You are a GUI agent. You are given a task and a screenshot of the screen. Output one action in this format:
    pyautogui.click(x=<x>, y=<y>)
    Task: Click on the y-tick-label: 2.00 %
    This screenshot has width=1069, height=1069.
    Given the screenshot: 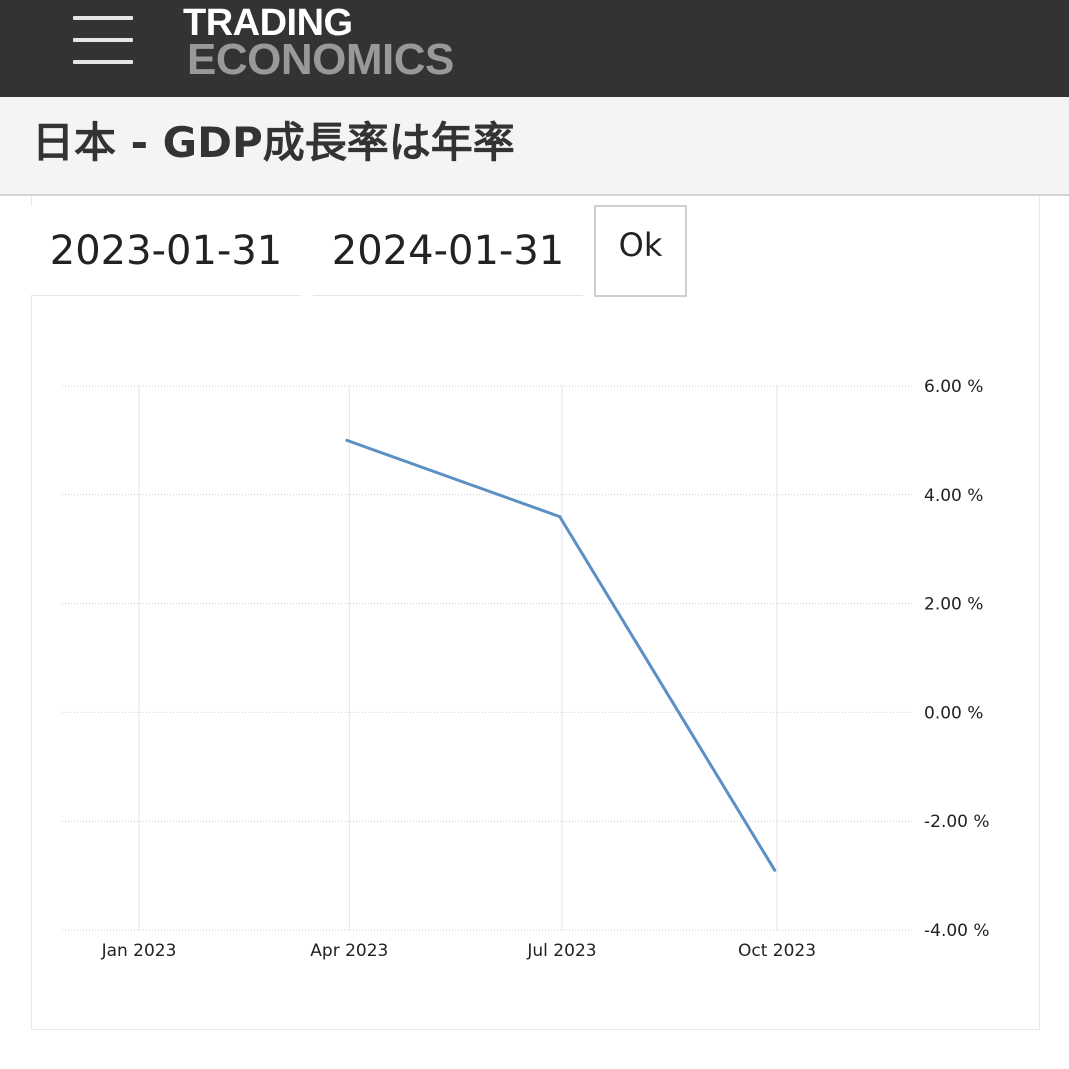 What is the action you would take?
    pyautogui.click(x=953, y=605)
    